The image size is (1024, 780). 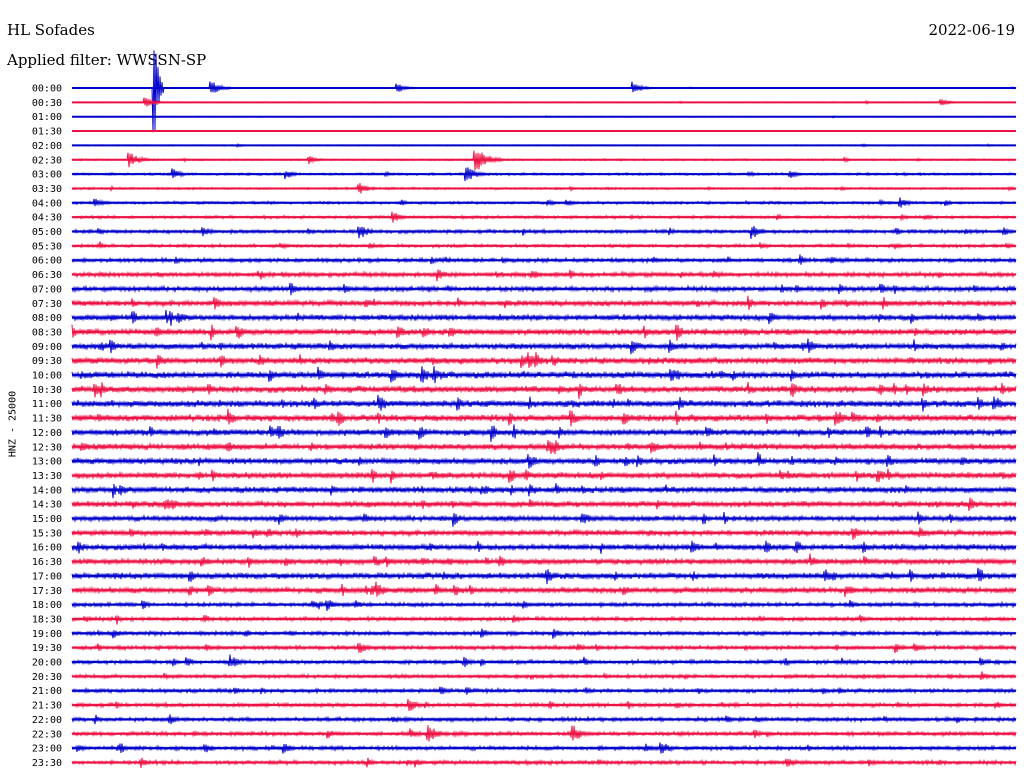 I want to click on row-time-label: 07:30, so click(x=47, y=304).